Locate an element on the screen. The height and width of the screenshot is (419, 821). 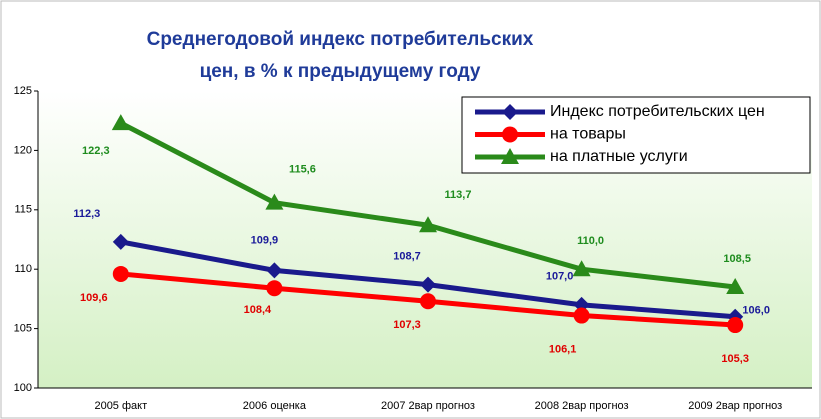
data-label: 107,3 is located at coordinates (407, 325).